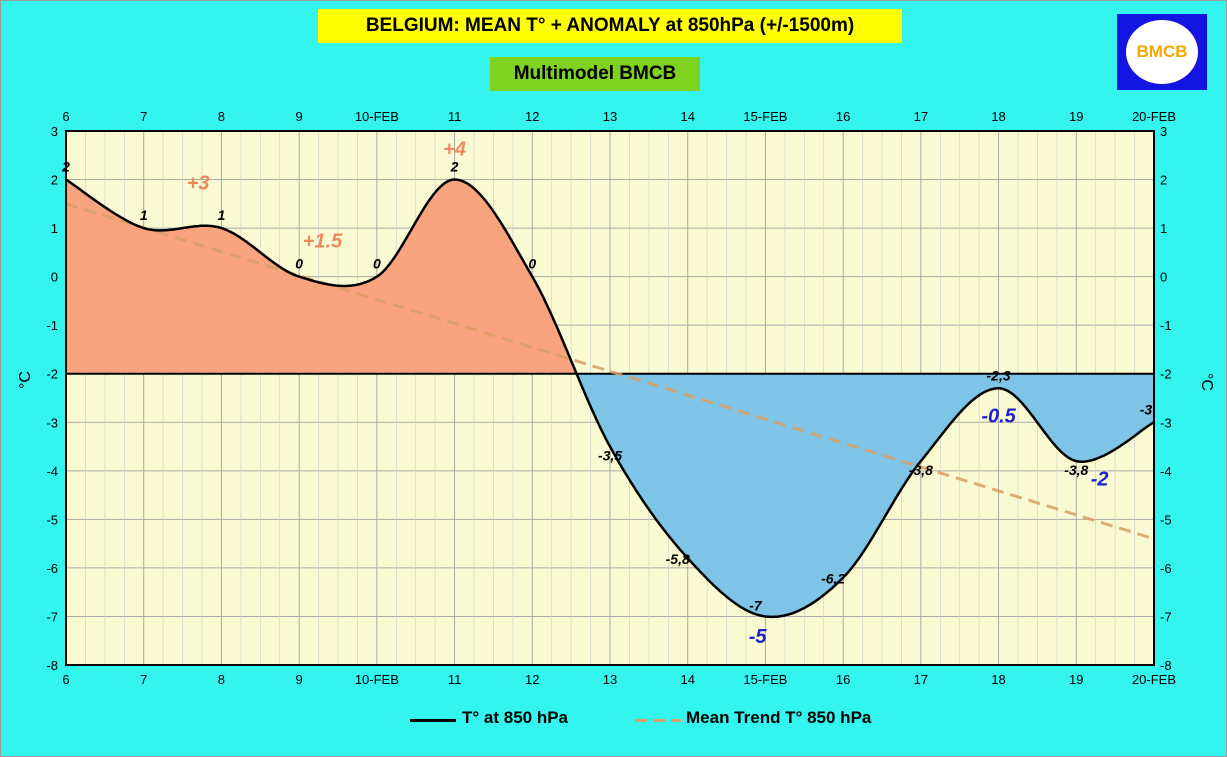 The width and height of the screenshot is (1227, 757). What do you see at coordinates (1166, 422) in the screenshot?
I see `y-tick-label-right: -3` at bounding box center [1166, 422].